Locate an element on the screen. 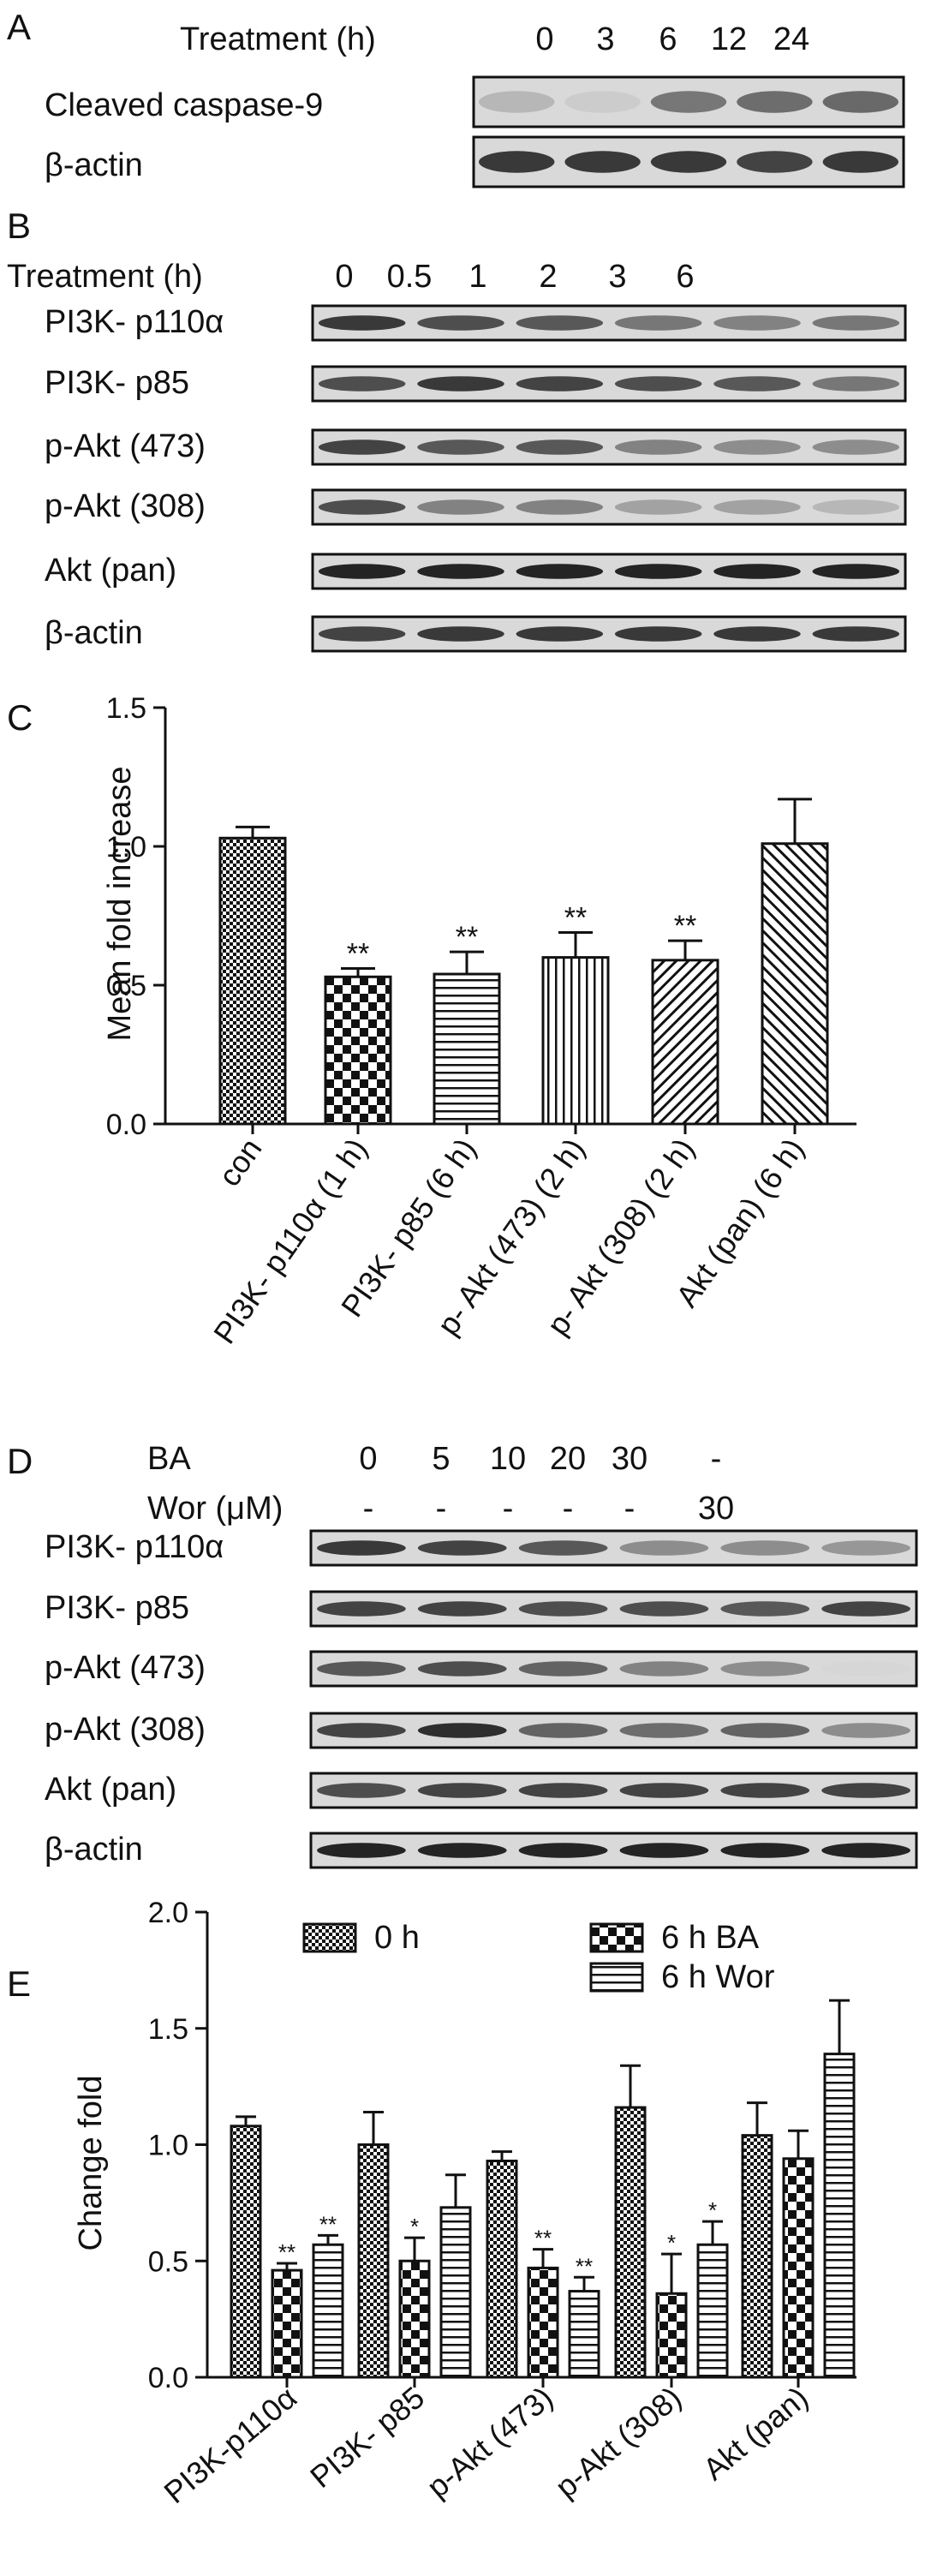  blot-row: p-Akt (473) is located at coordinates (481, 1669).